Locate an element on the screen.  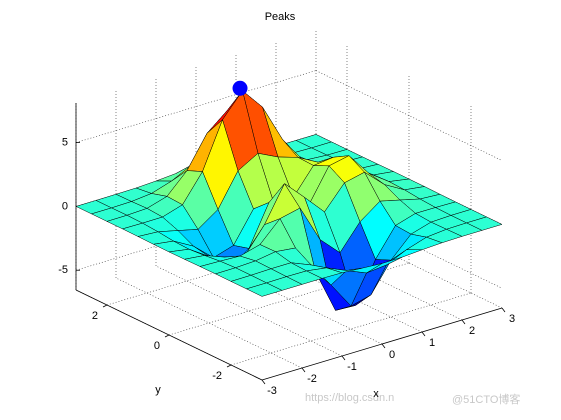
x-tick-label: -1 is located at coordinates (352, 367).